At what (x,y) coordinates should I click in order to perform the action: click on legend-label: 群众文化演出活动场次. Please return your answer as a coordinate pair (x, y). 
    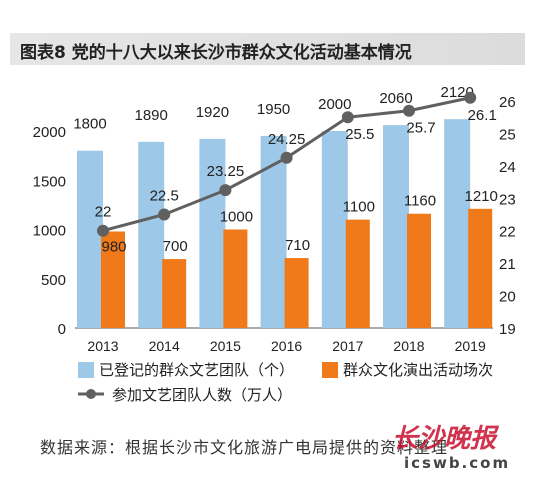
    Looking at the image, I should click on (418, 370).